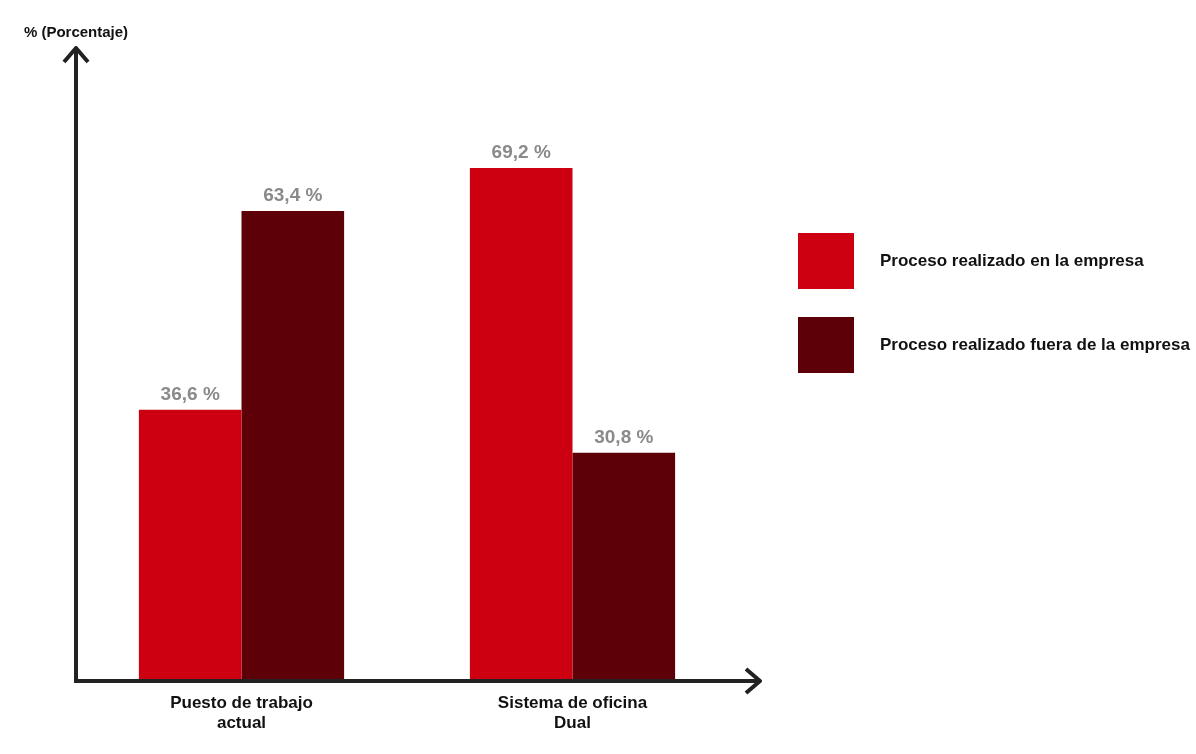 The image size is (1196, 754). What do you see at coordinates (521, 151) in the screenshot?
I see `data-label: 69,2 %` at bounding box center [521, 151].